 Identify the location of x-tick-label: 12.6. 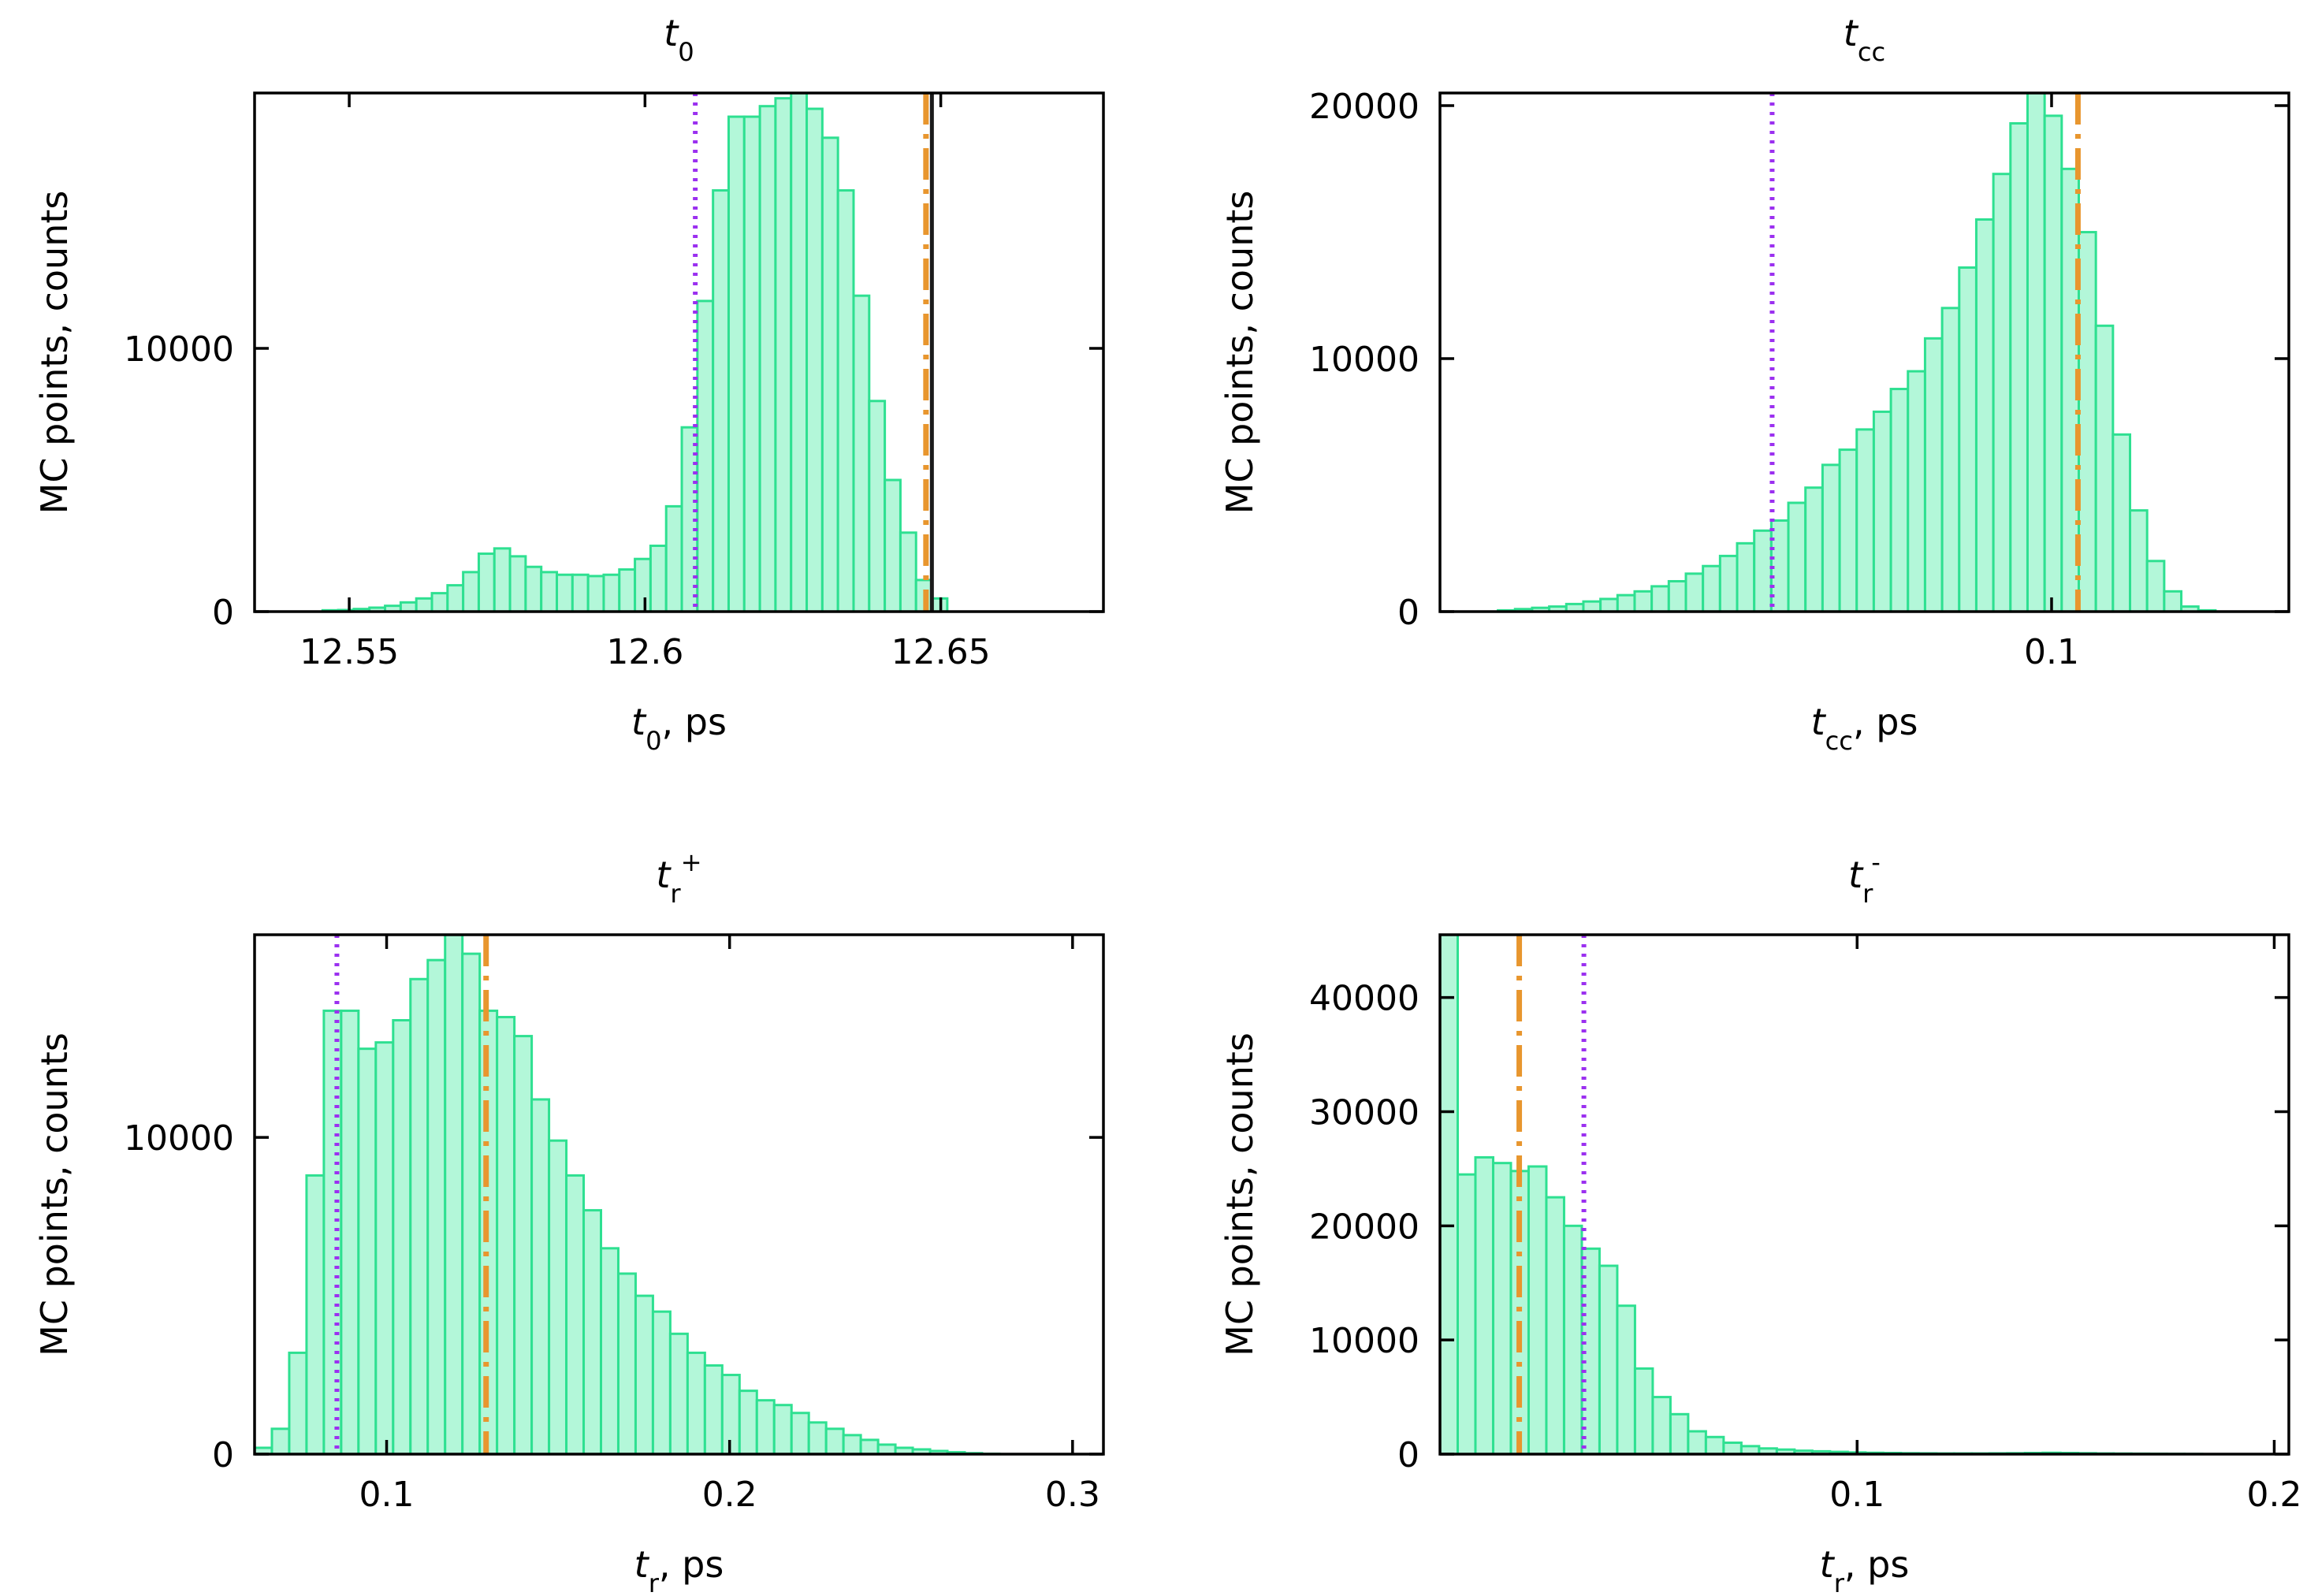
(644, 652).